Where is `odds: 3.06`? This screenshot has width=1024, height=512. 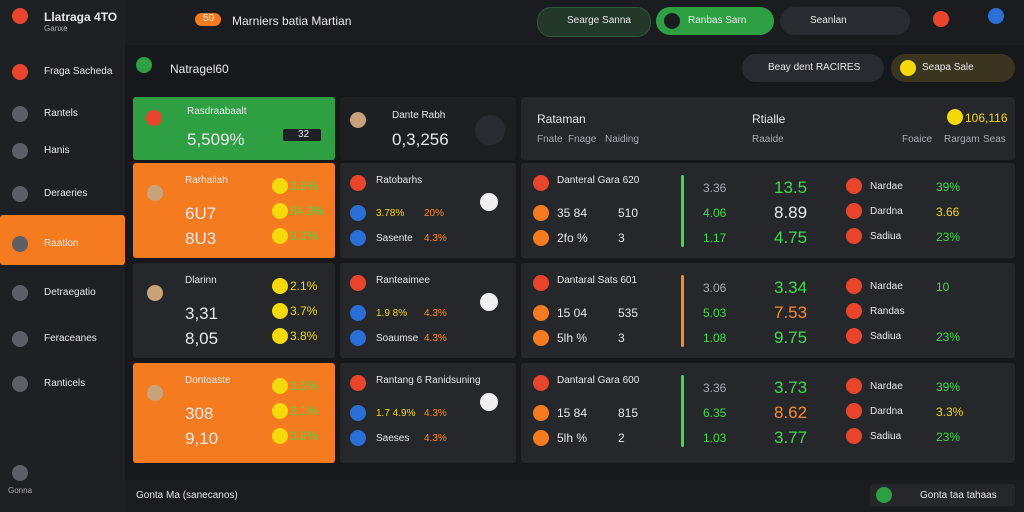 odds: 3.06 is located at coordinates (715, 288).